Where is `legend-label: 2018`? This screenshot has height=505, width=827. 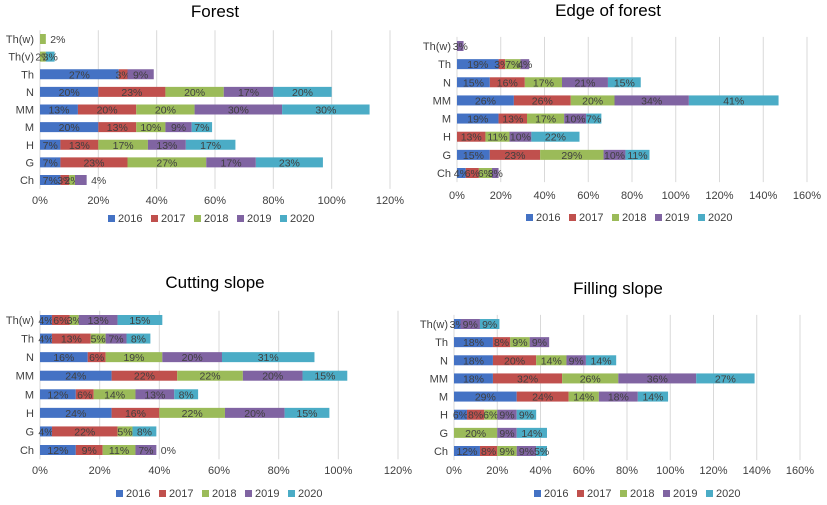 legend-label: 2018 is located at coordinates (216, 219).